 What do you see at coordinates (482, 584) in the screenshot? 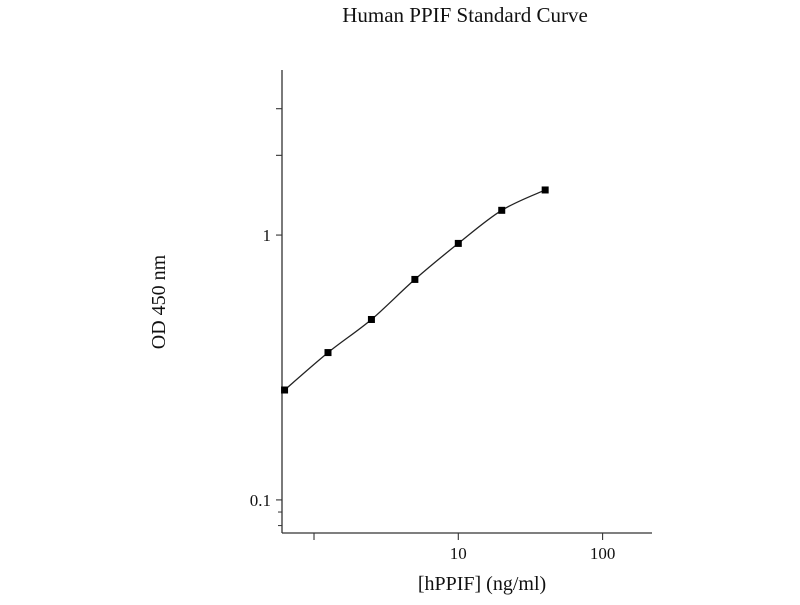
I see `x-axis-label: [hPPIF] (ng/ml)` at bounding box center [482, 584].